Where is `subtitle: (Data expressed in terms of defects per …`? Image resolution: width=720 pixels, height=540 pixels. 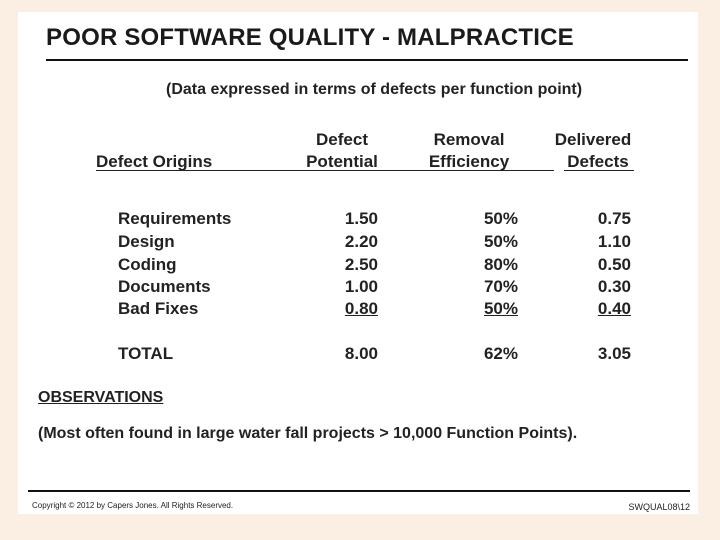
subtitle: (Data expressed in terms of defects per … is located at coordinates (374, 89).